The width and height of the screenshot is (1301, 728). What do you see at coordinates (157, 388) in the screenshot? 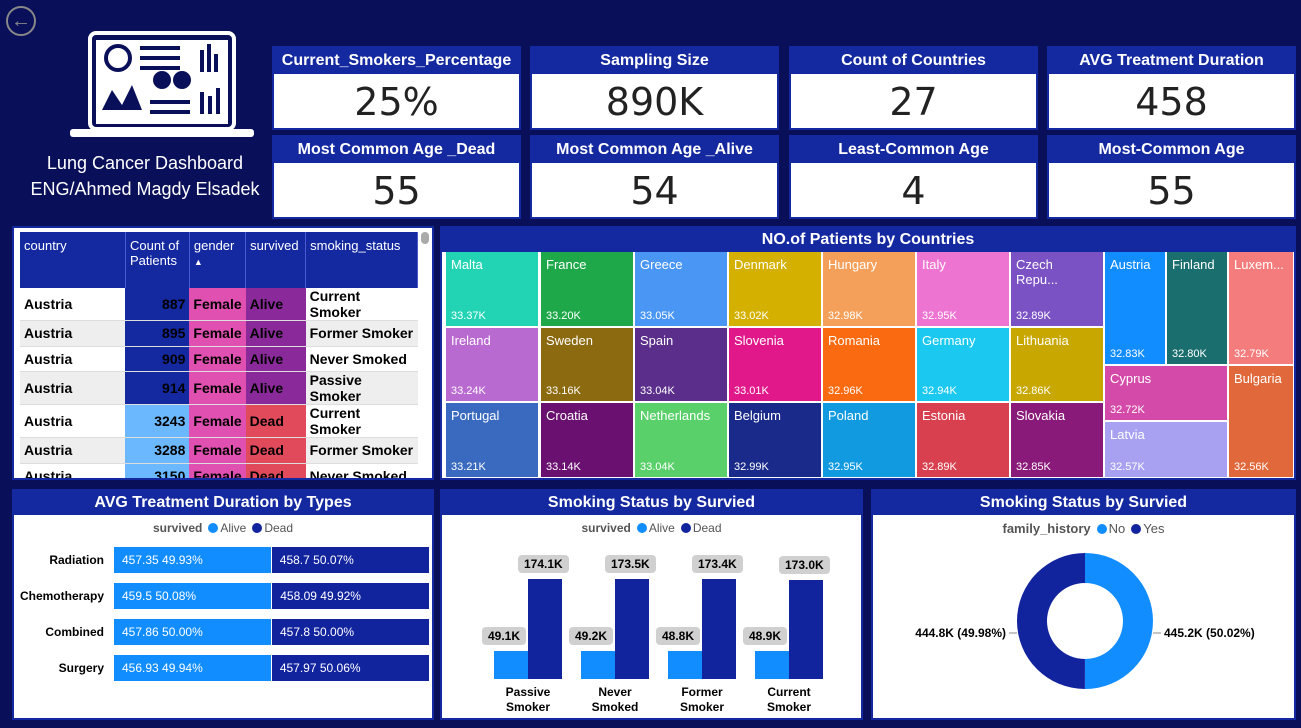
I see `table-cell: 914` at bounding box center [157, 388].